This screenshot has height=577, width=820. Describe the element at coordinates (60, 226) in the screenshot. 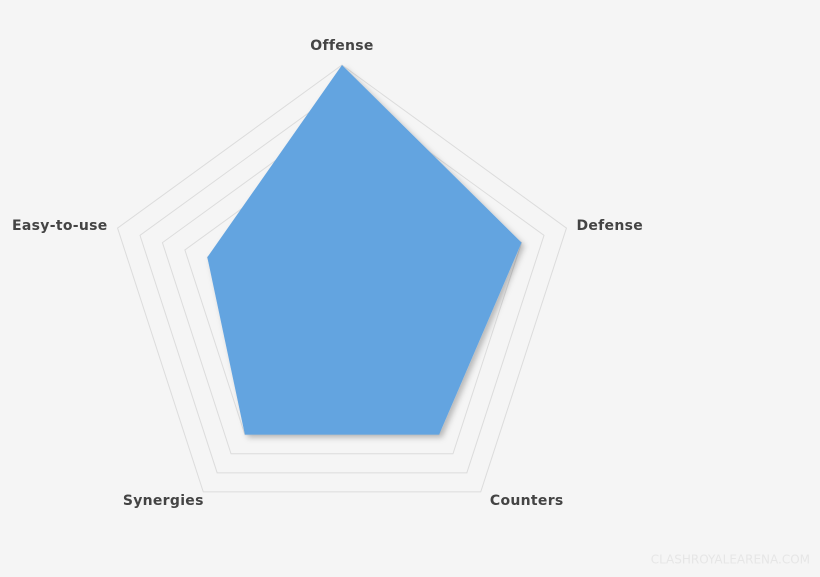

I see `axis-label: Easy-to-use` at that location.